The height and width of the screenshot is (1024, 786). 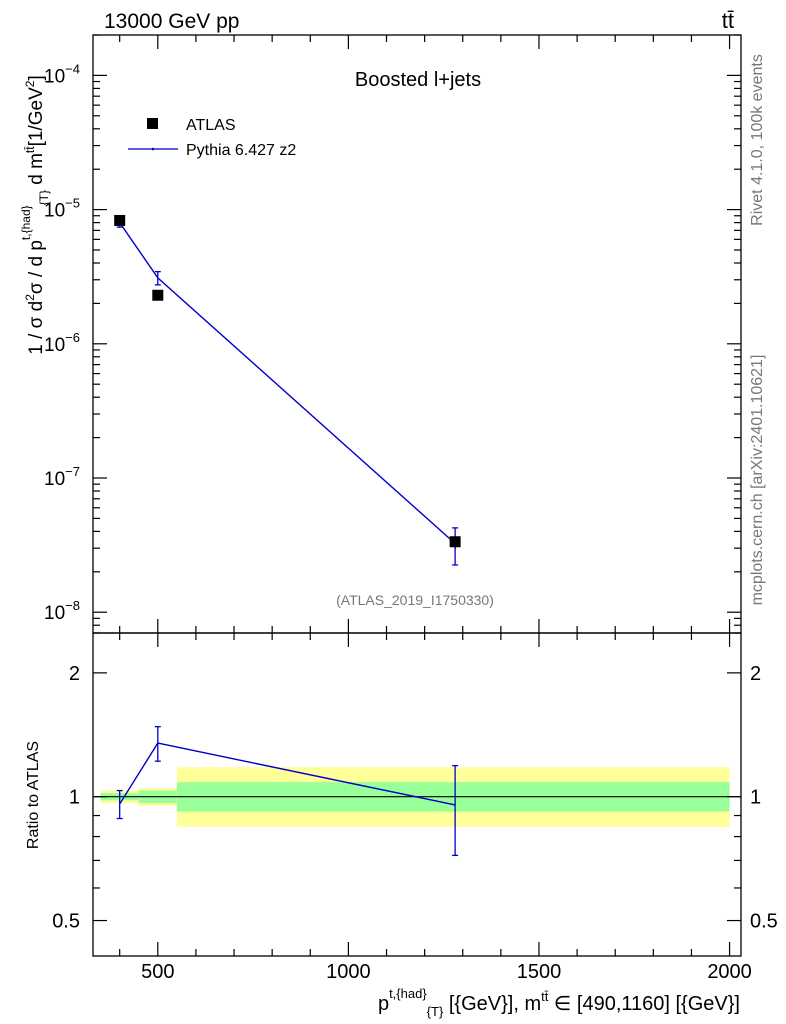 What do you see at coordinates (62, 209) in the screenshot?
I see `main-y-tick-label: 10⁻⁵` at bounding box center [62, 209].